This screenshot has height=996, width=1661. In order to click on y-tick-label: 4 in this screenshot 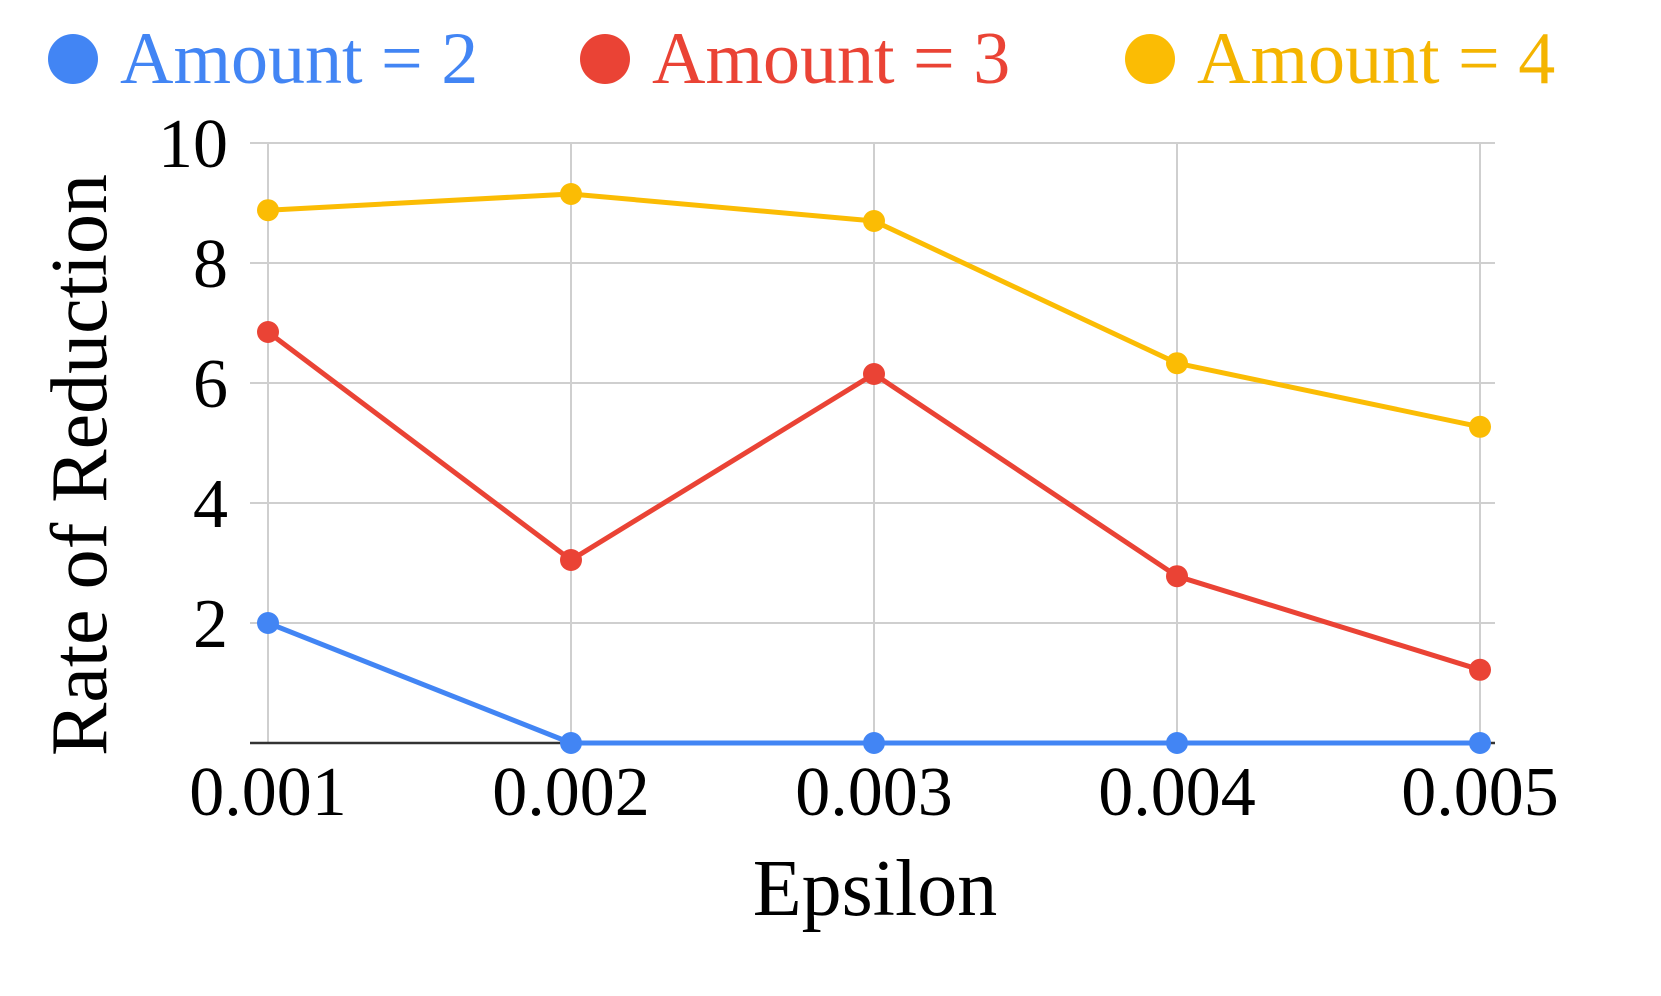, I will do `click(210, 504)`.